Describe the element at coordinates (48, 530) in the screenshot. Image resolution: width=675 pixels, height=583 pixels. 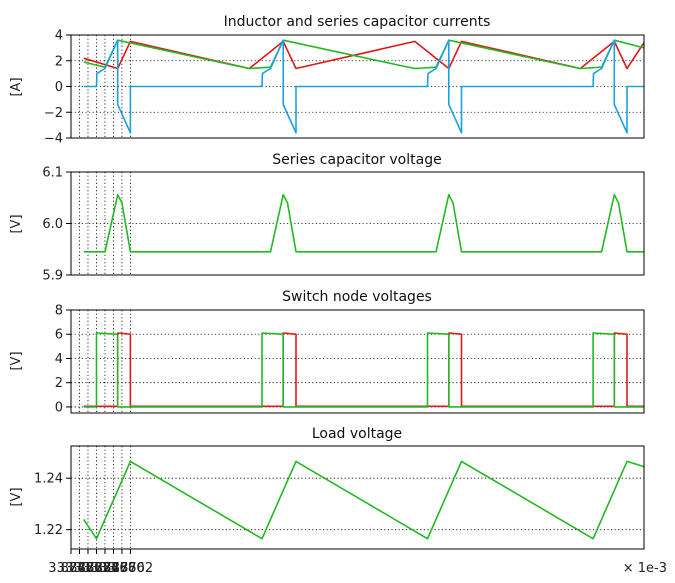
I see `y-tick-label: 1.22` at that location.